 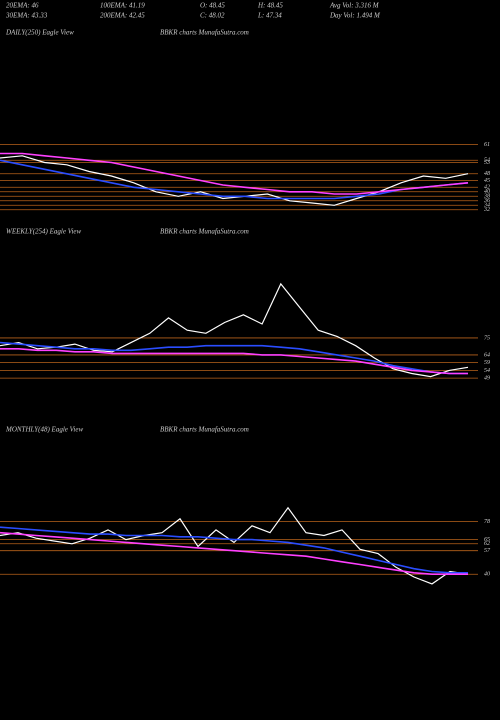 I want to click on level-label: 61, so click(x=487, y=145).